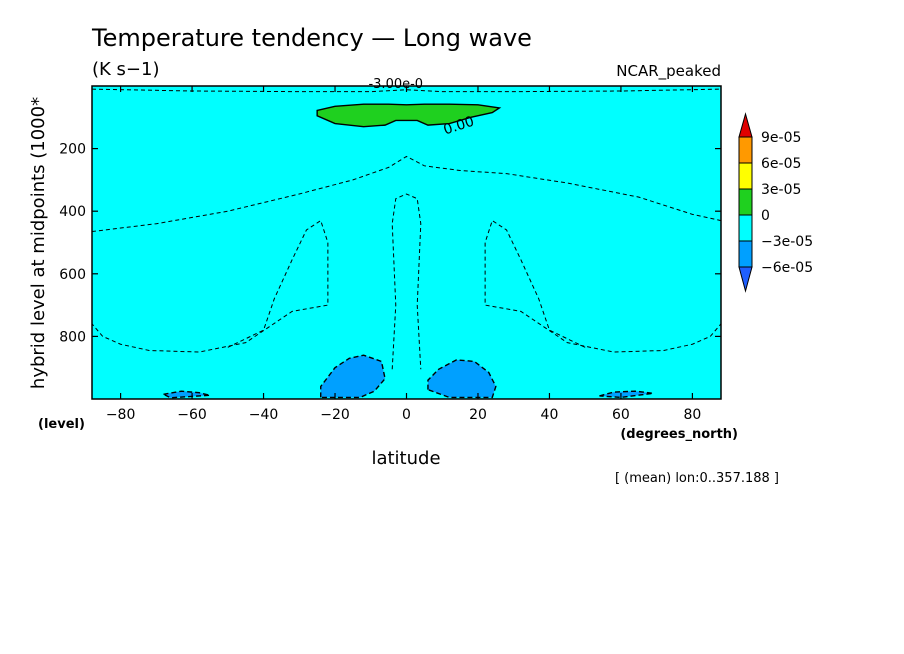 The height and width of the screenshot is (654, 904). I want to click on colorbar-label: −6e-05, so click(787, 268).